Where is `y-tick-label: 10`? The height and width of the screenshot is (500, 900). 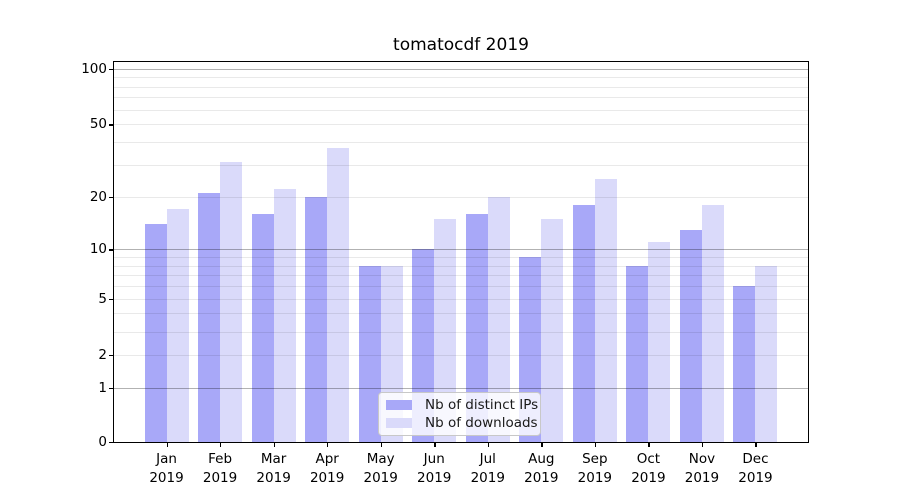
y-tick-label: 10 is located at coordinates (98, 249).